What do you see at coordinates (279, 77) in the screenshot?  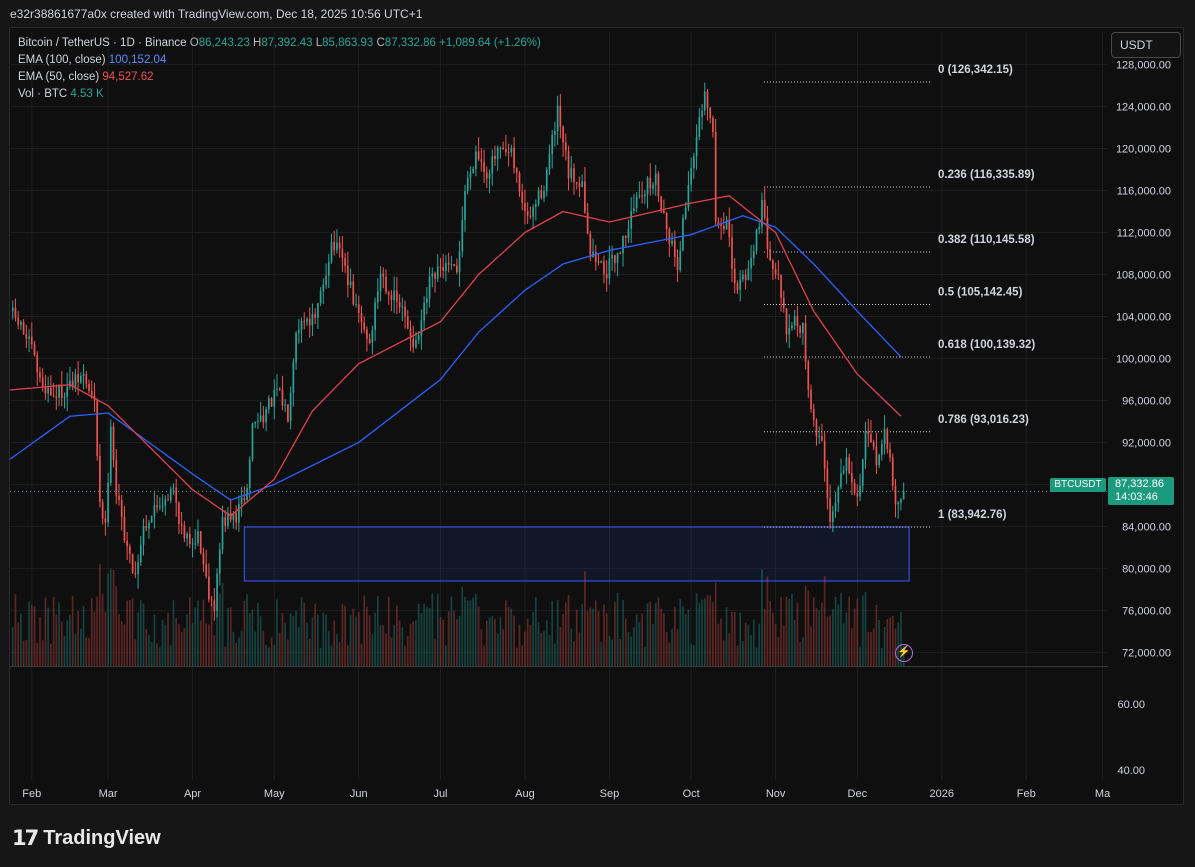 I see `legend-ema50-row: EMA (50, close) 94,527.62` at bounding box center [279, 77].